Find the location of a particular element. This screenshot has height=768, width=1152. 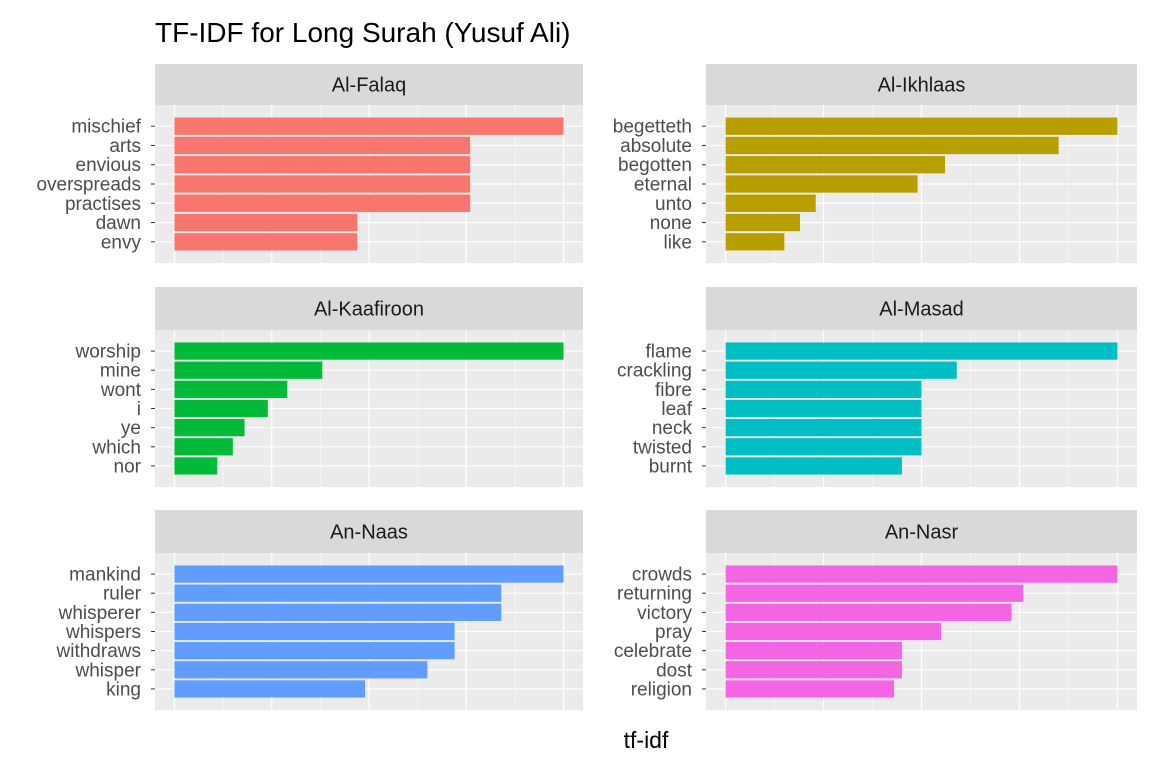

bar-victory is located at coordinates (868, 612).